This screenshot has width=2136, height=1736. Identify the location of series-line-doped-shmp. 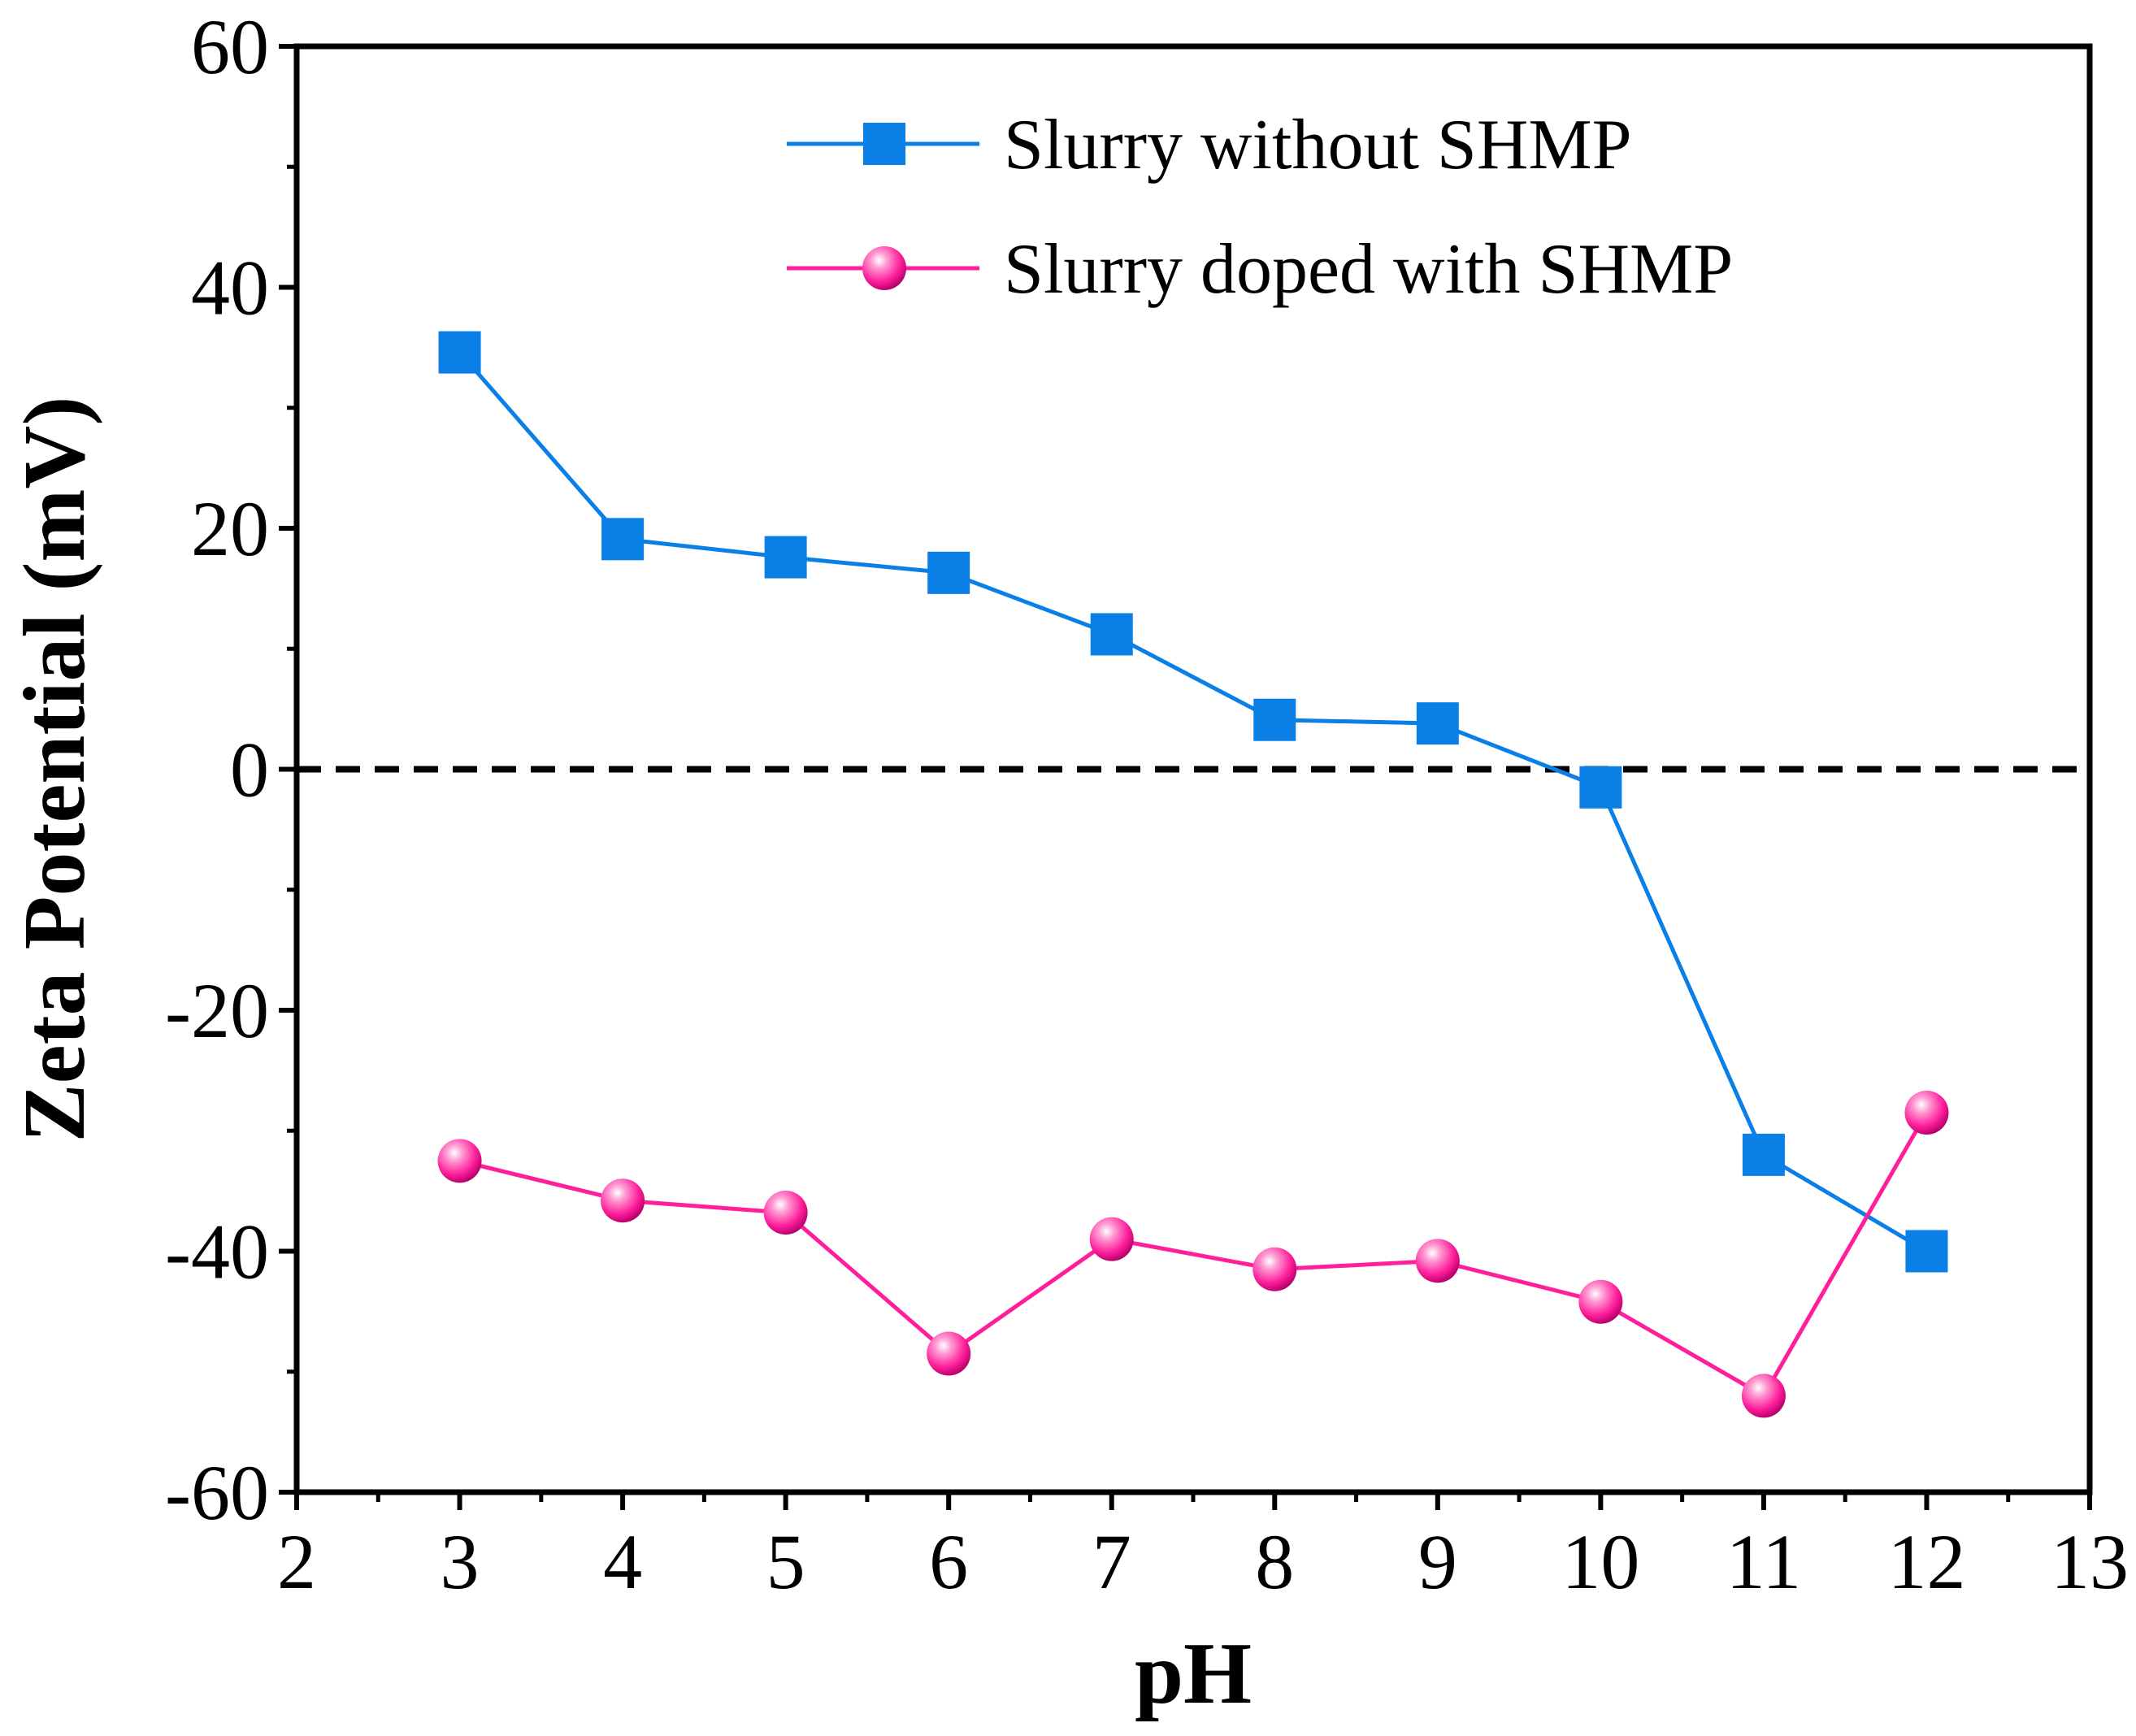
(1193, 1255).